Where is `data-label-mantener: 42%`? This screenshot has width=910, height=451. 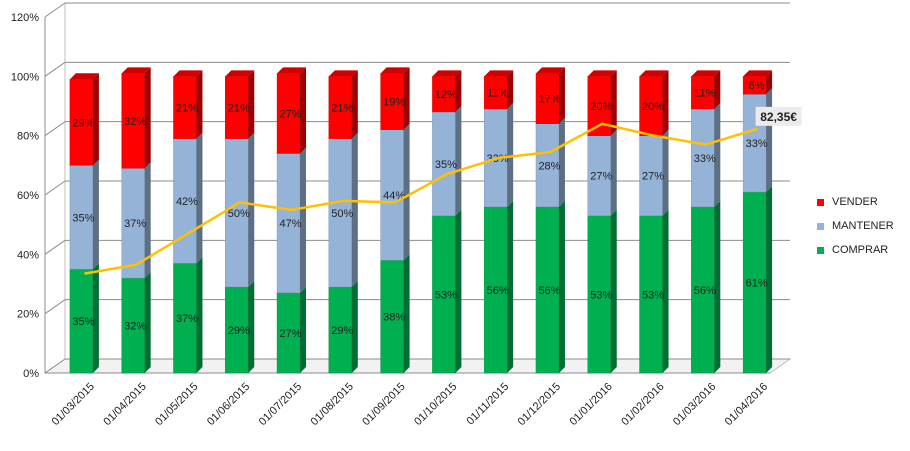 data-label-mantener: 42% is located at coordinates (187, 202).